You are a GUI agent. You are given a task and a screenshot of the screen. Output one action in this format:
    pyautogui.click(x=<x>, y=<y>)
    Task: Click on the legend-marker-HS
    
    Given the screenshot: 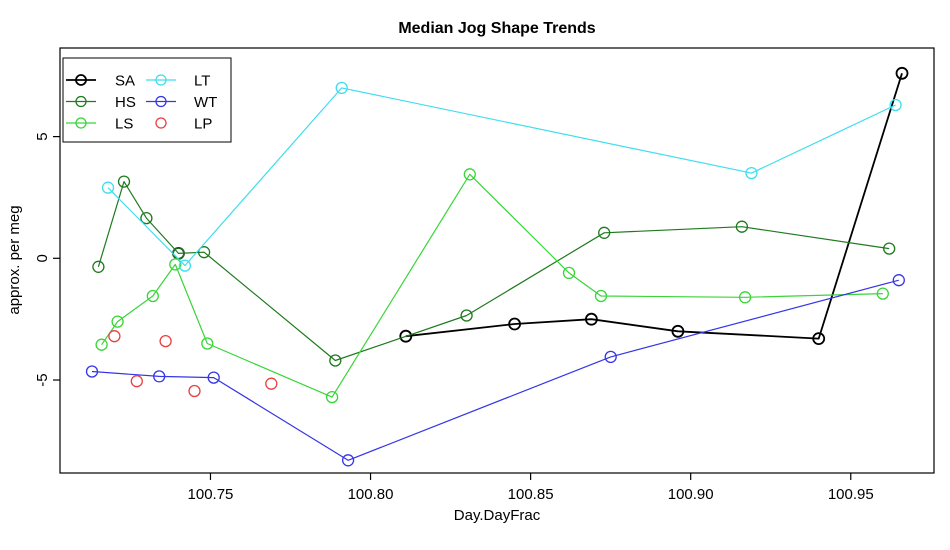 What is the action you would take?
    pyautogui.click(x=81, y=101)
    